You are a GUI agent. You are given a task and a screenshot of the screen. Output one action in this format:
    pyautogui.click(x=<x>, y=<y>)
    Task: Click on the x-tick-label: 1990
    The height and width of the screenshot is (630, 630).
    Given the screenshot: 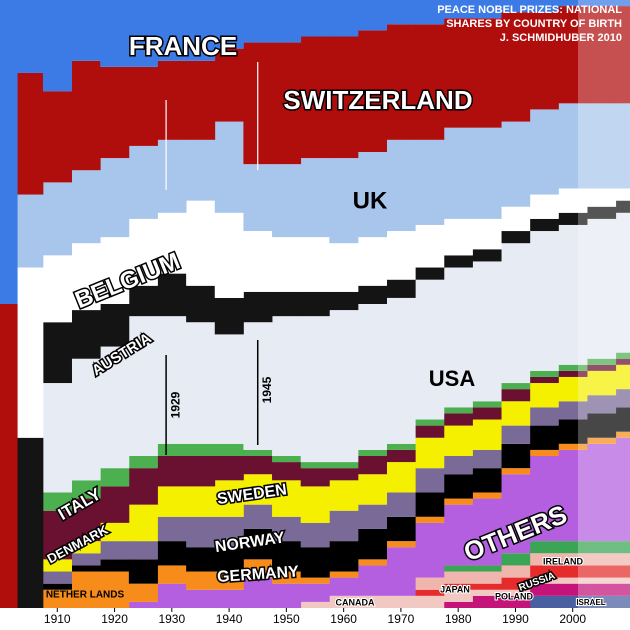 What is the action you would take?
    pyautogui.click(x=515, y=619)
    